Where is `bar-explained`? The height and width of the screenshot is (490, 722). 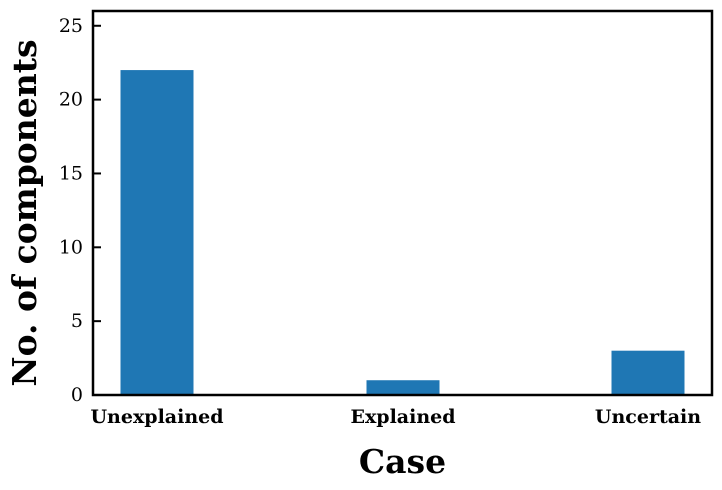
bar-explained is located at coordinates (403, 387).